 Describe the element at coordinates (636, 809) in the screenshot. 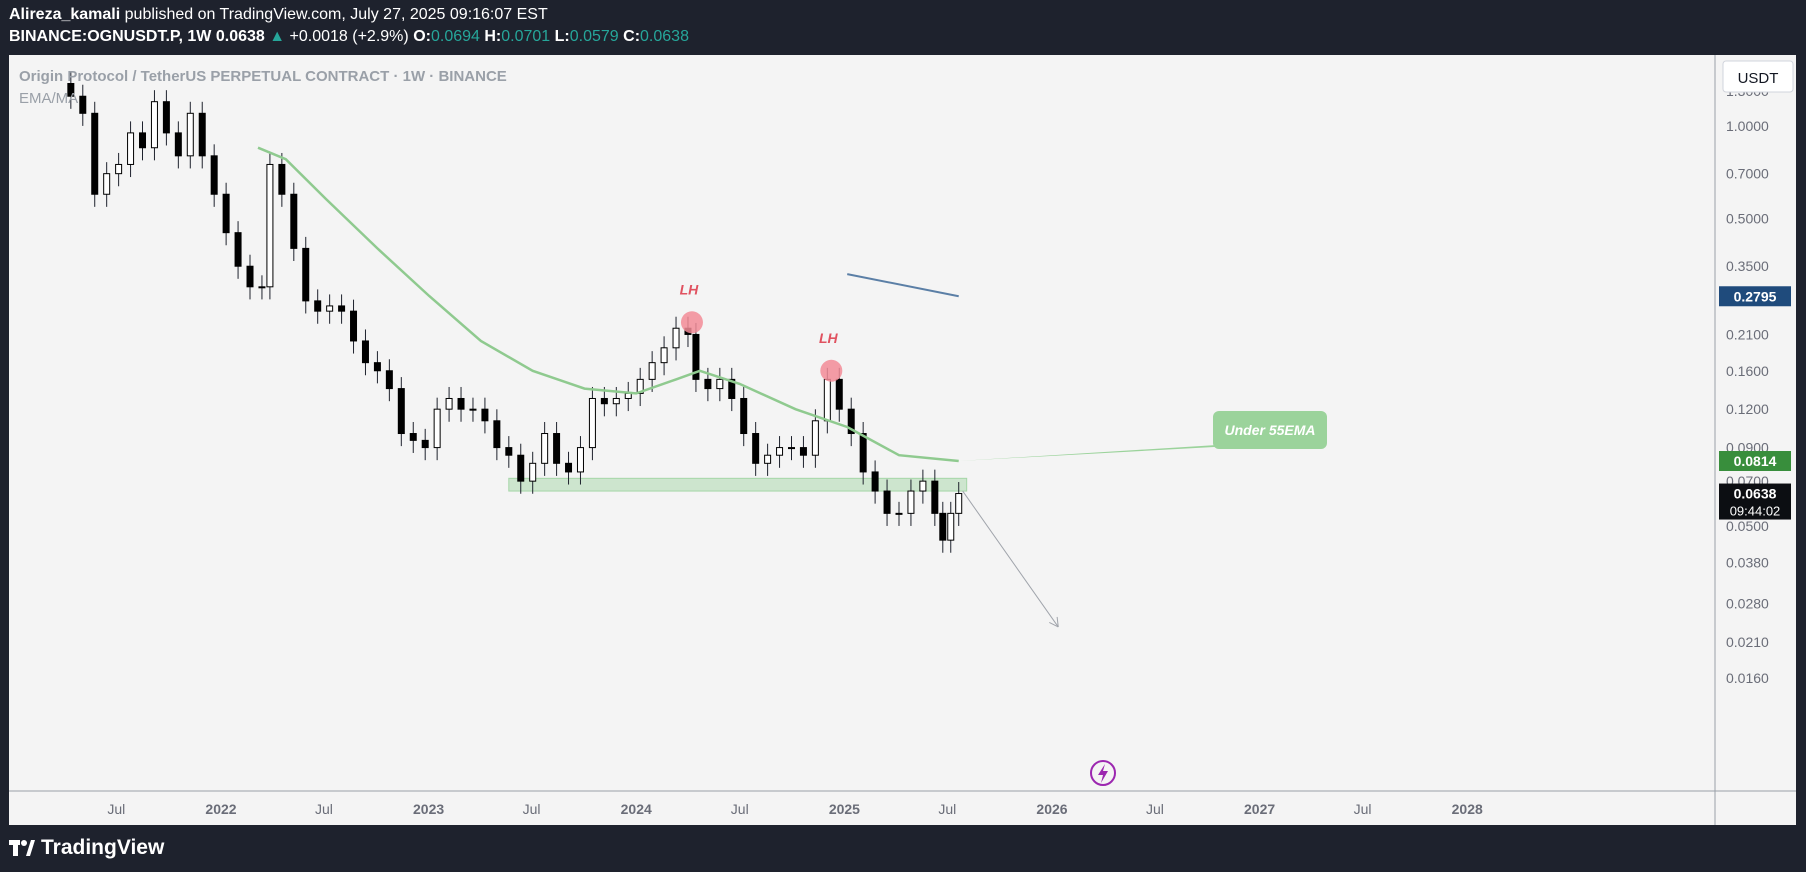

I see `time-tick-label: 2024` at that location.